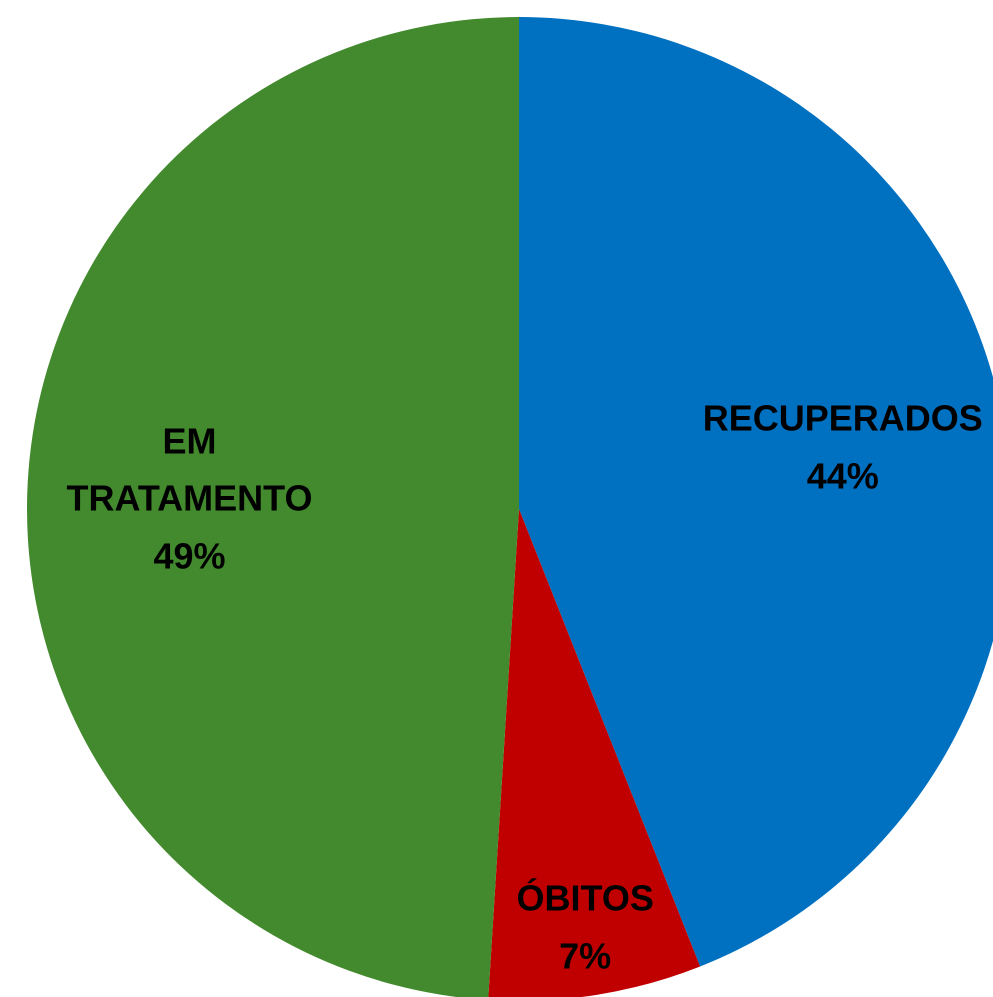 The image size is (993, 997). What do you see at coordinates (843, 447) in the screenshot?
I see `slice-label: RECUPERADOS 44%` at bounding box center [843, 447].